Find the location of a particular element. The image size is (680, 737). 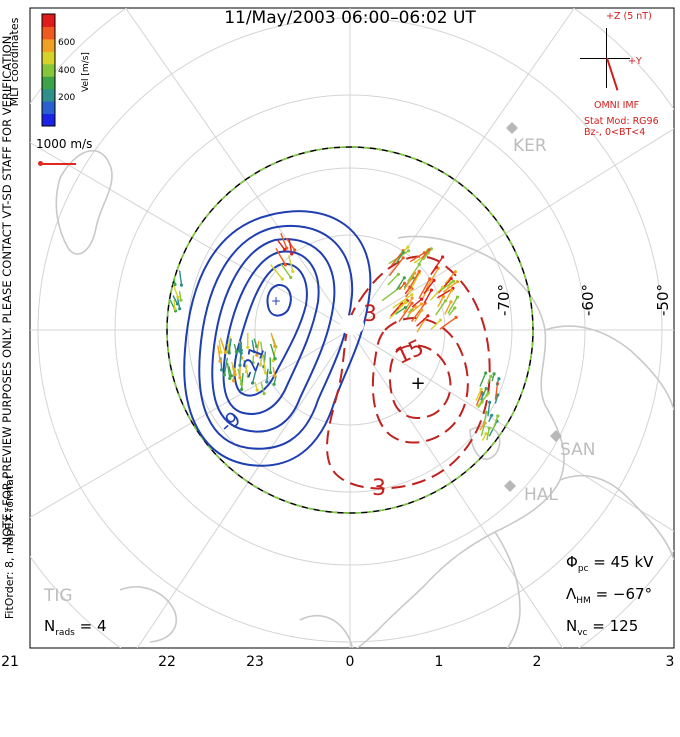

velocity-colorbar is located at coordinates (48, 70).